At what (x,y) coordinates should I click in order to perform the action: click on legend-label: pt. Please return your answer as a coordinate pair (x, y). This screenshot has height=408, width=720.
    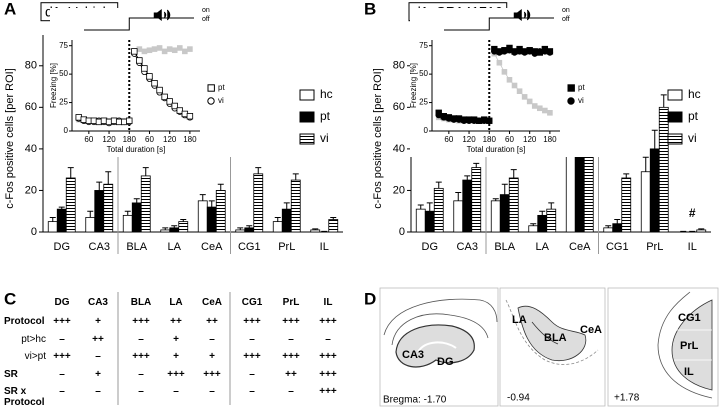
    Looking at the image, I should click on (325, 116).